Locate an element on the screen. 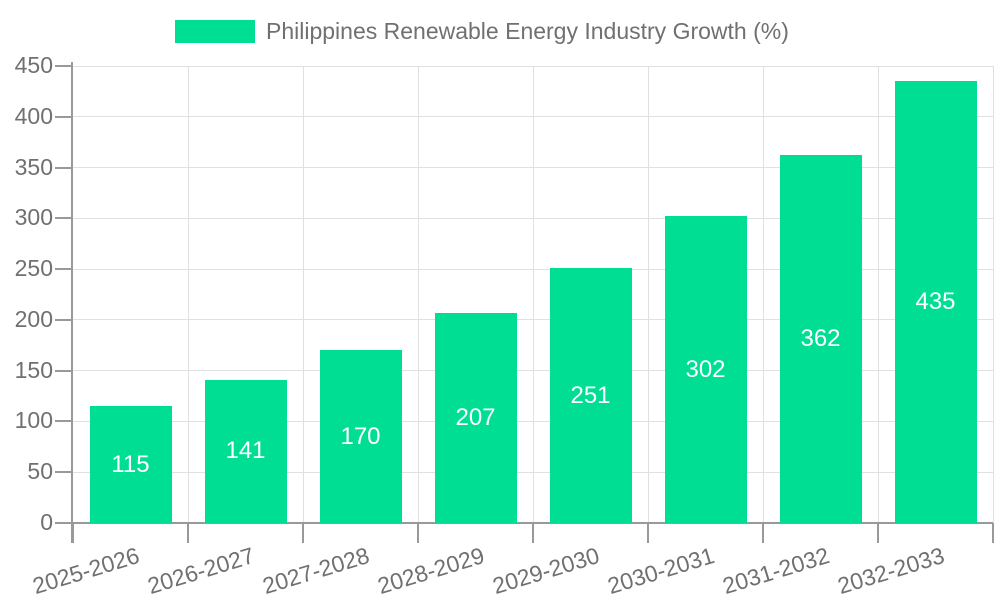  bar-value-label: 115 is located at coordinates (130, 464).